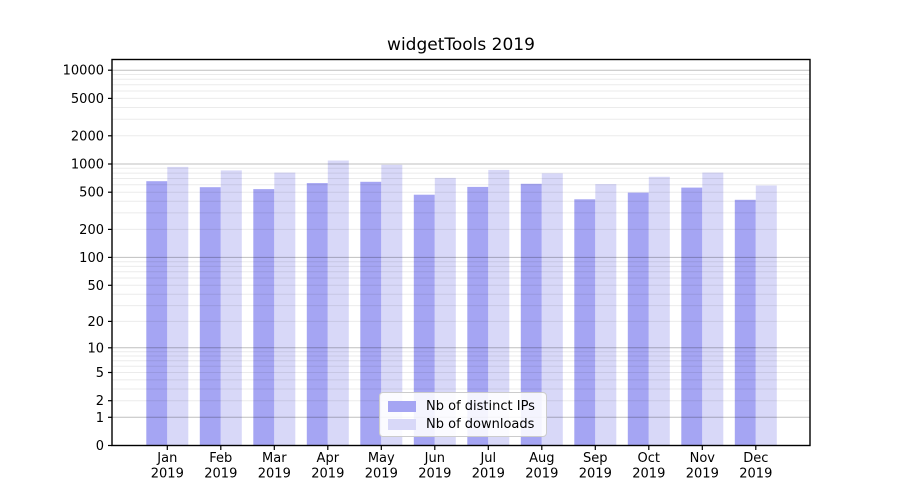 The width and height of the screenshot is (900, 500). I want to click on legend-item-distinct-ips: Nb of distinct IPs, so click(463, 406).